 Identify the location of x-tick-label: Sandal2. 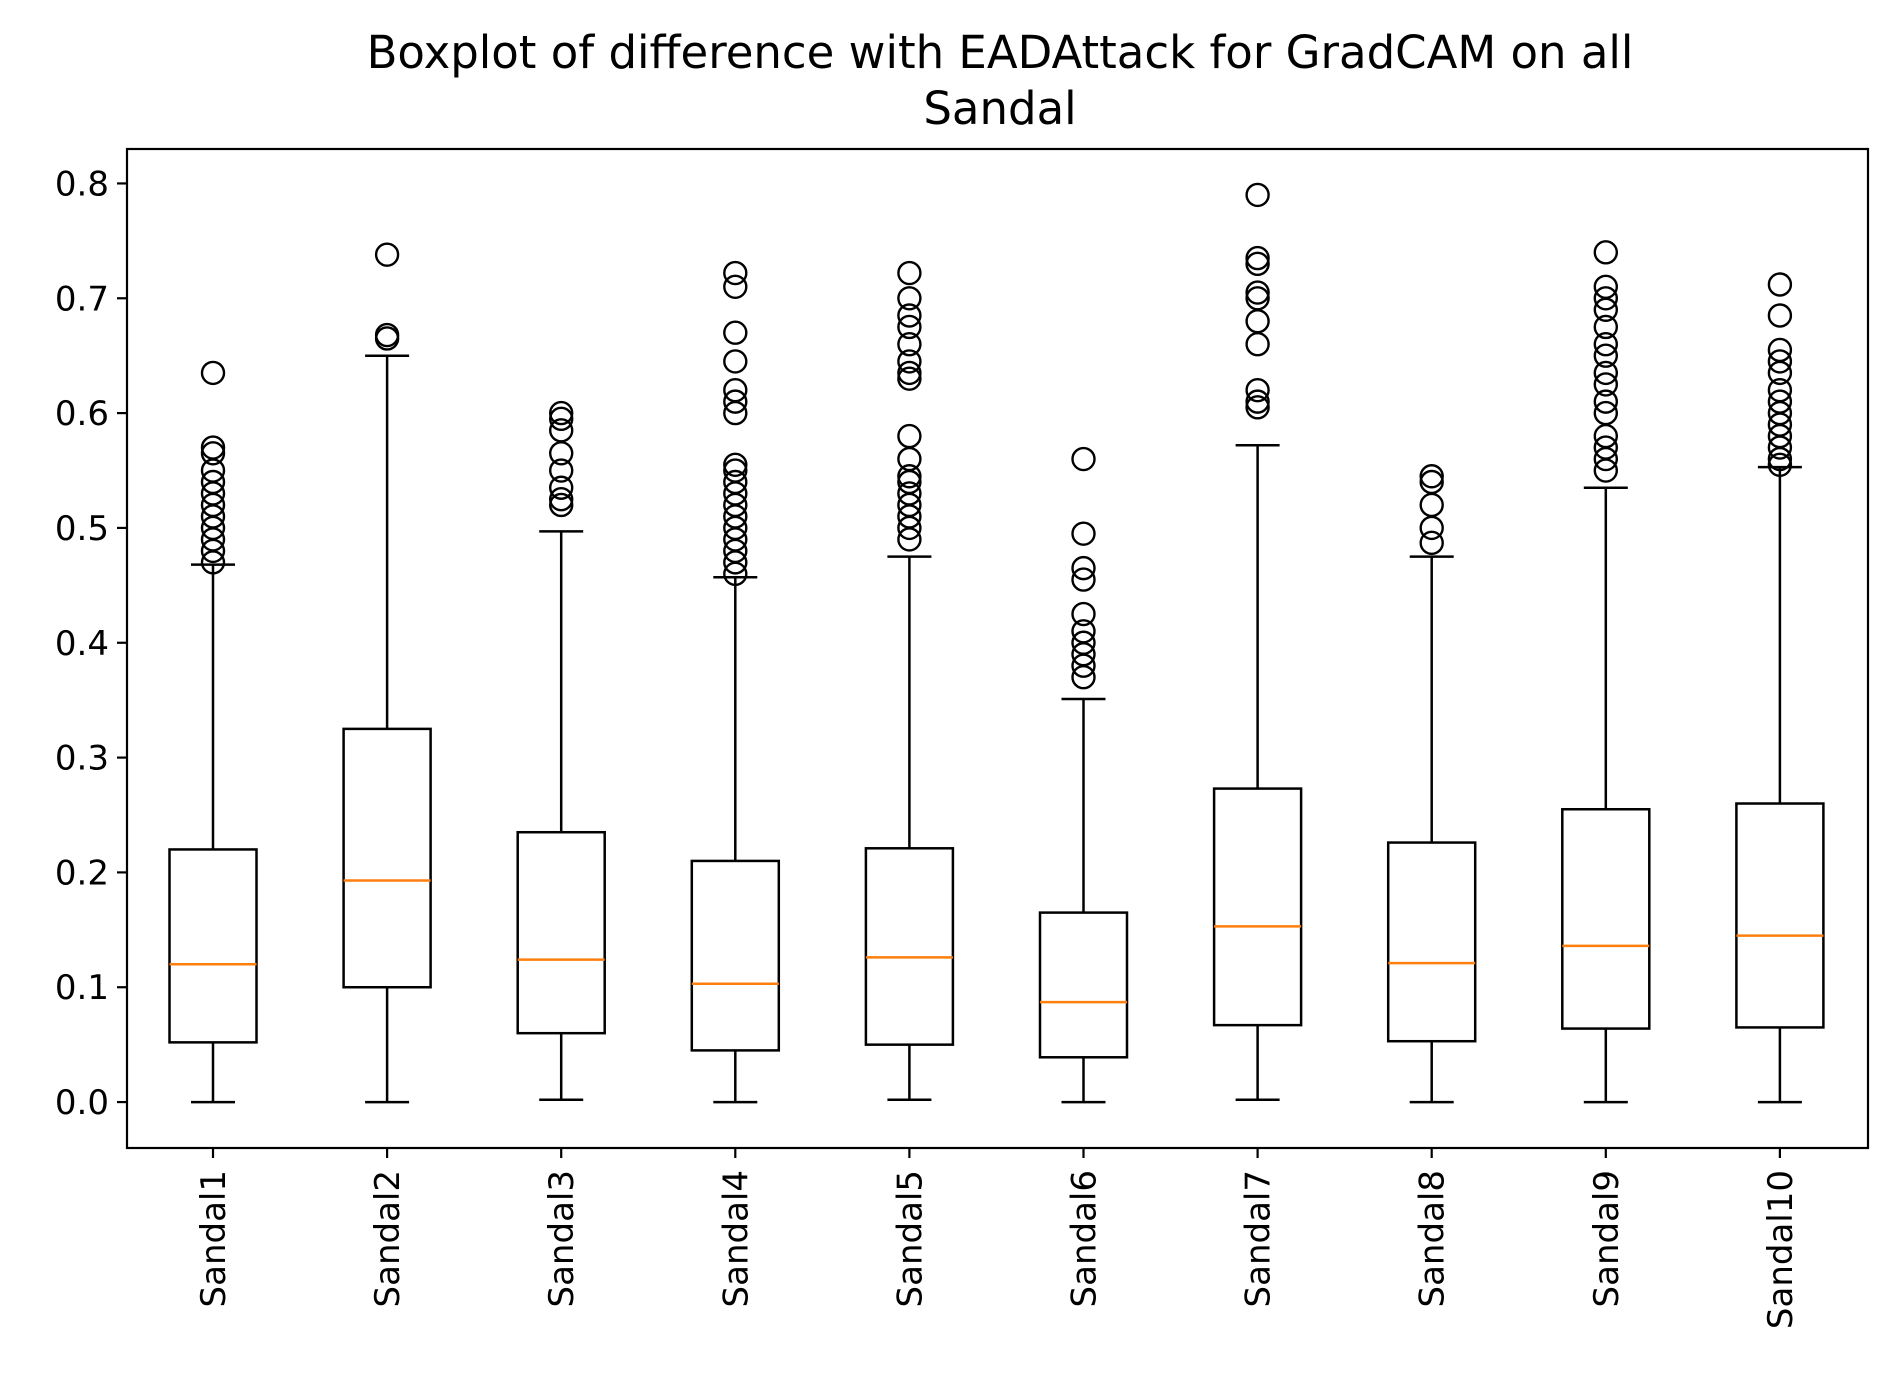
(388, 1238).